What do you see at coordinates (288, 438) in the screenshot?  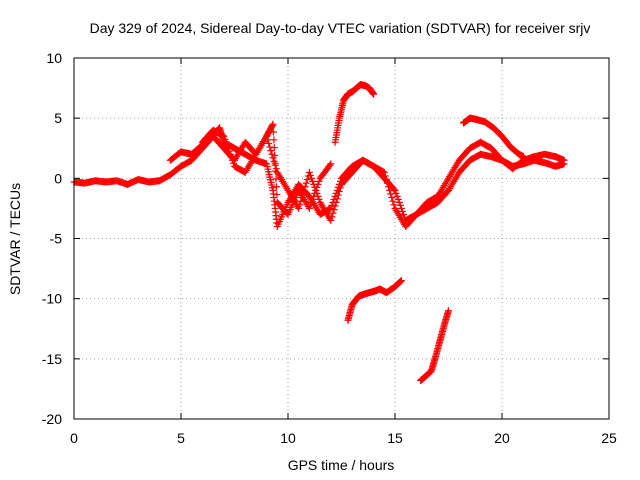 I see `x-tick-label: 10` at bounding box center [288, 438].